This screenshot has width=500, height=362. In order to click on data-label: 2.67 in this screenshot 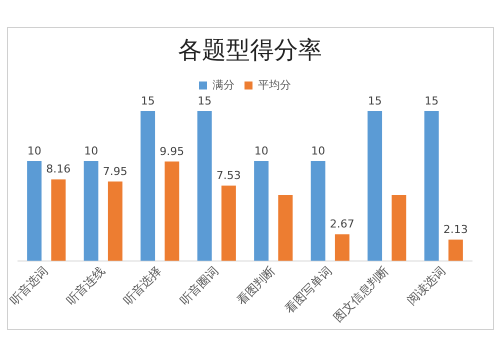, I will do `click(342, 224)`.